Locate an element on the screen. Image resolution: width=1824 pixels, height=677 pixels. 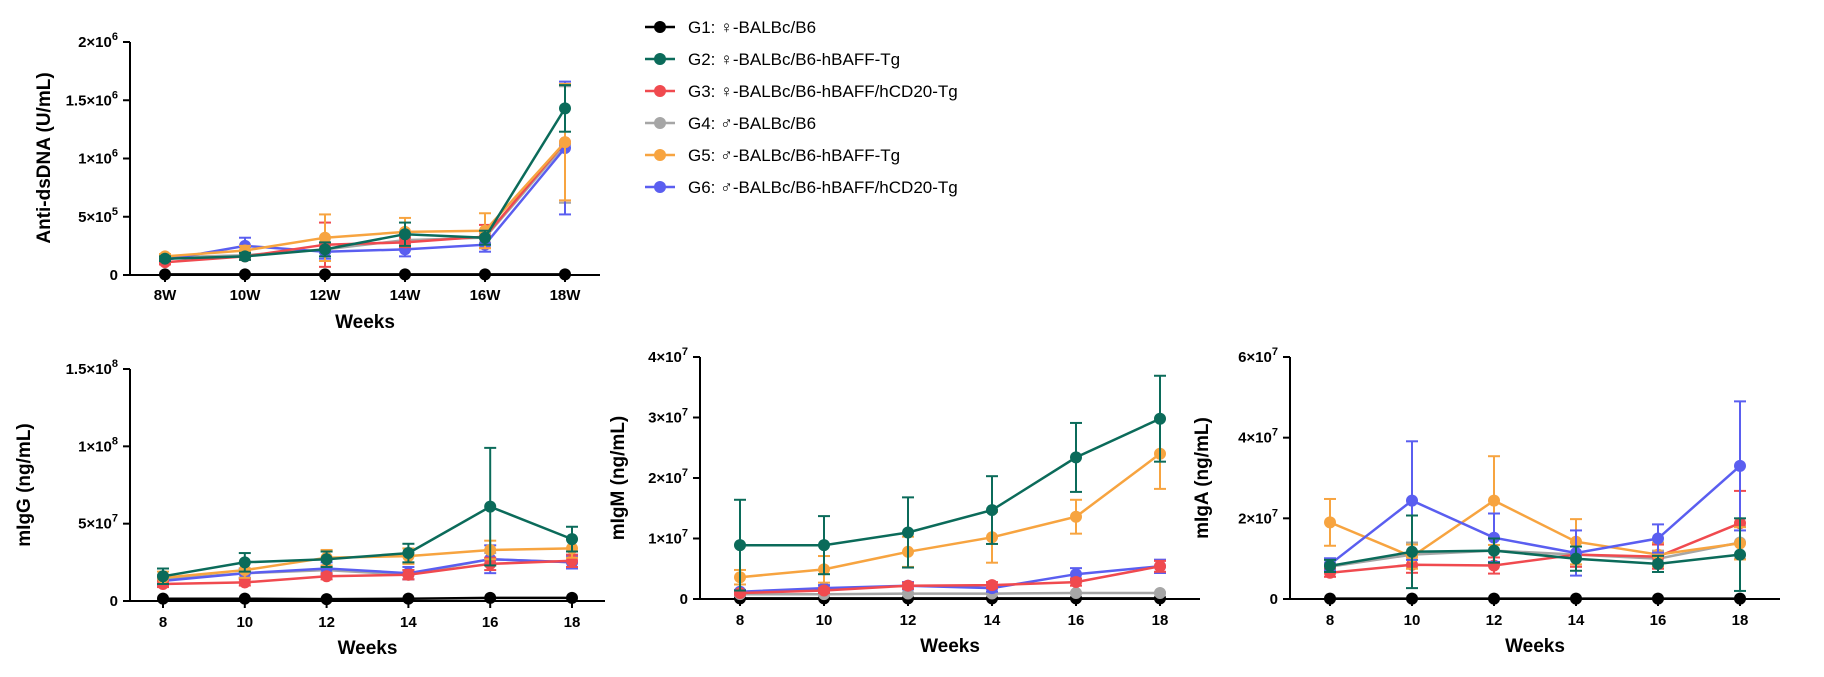
legend-entry-g4: G4: ♂-BALBc/B6 is located at coordinates (730, 123).